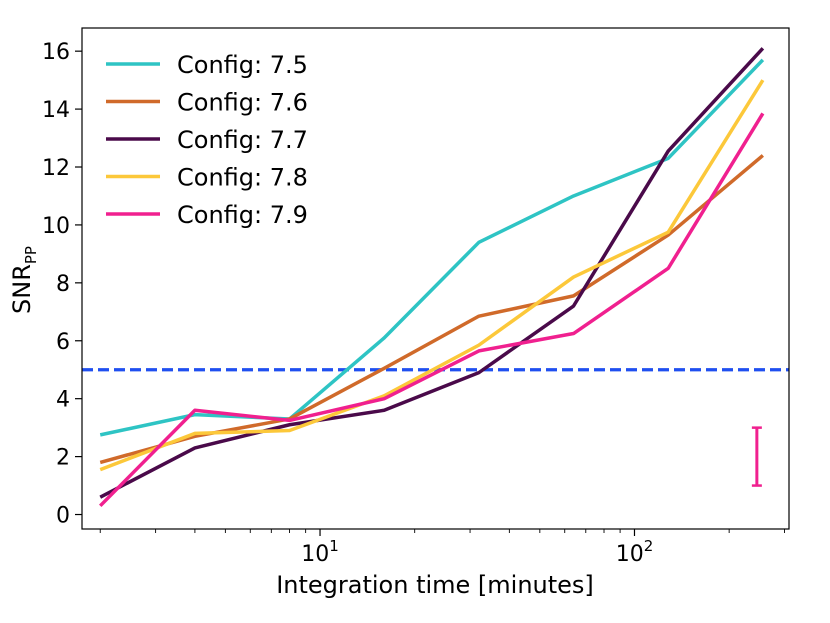 This screenshot has height=623, width=830. I want to click on y-tick-label-8: 8, so click(63, 284).